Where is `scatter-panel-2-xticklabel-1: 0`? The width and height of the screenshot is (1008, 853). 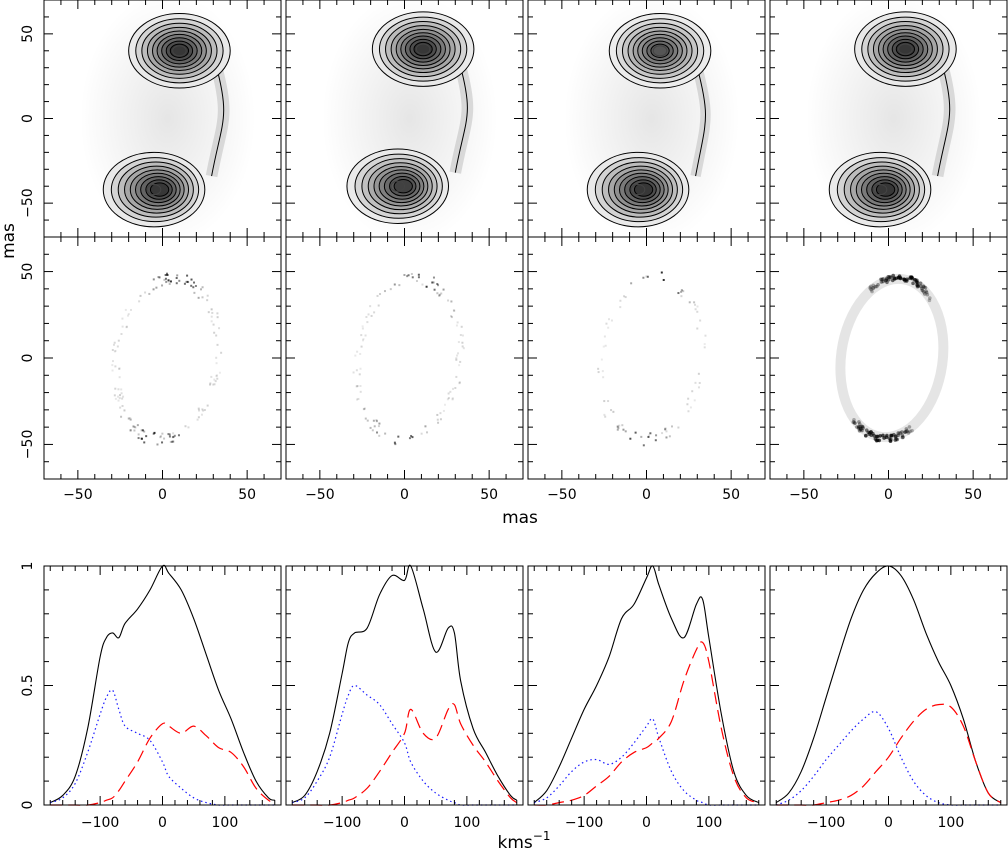 scatter-panel-2-xticklabel-1: 0 is located at coordinates (404, 495).